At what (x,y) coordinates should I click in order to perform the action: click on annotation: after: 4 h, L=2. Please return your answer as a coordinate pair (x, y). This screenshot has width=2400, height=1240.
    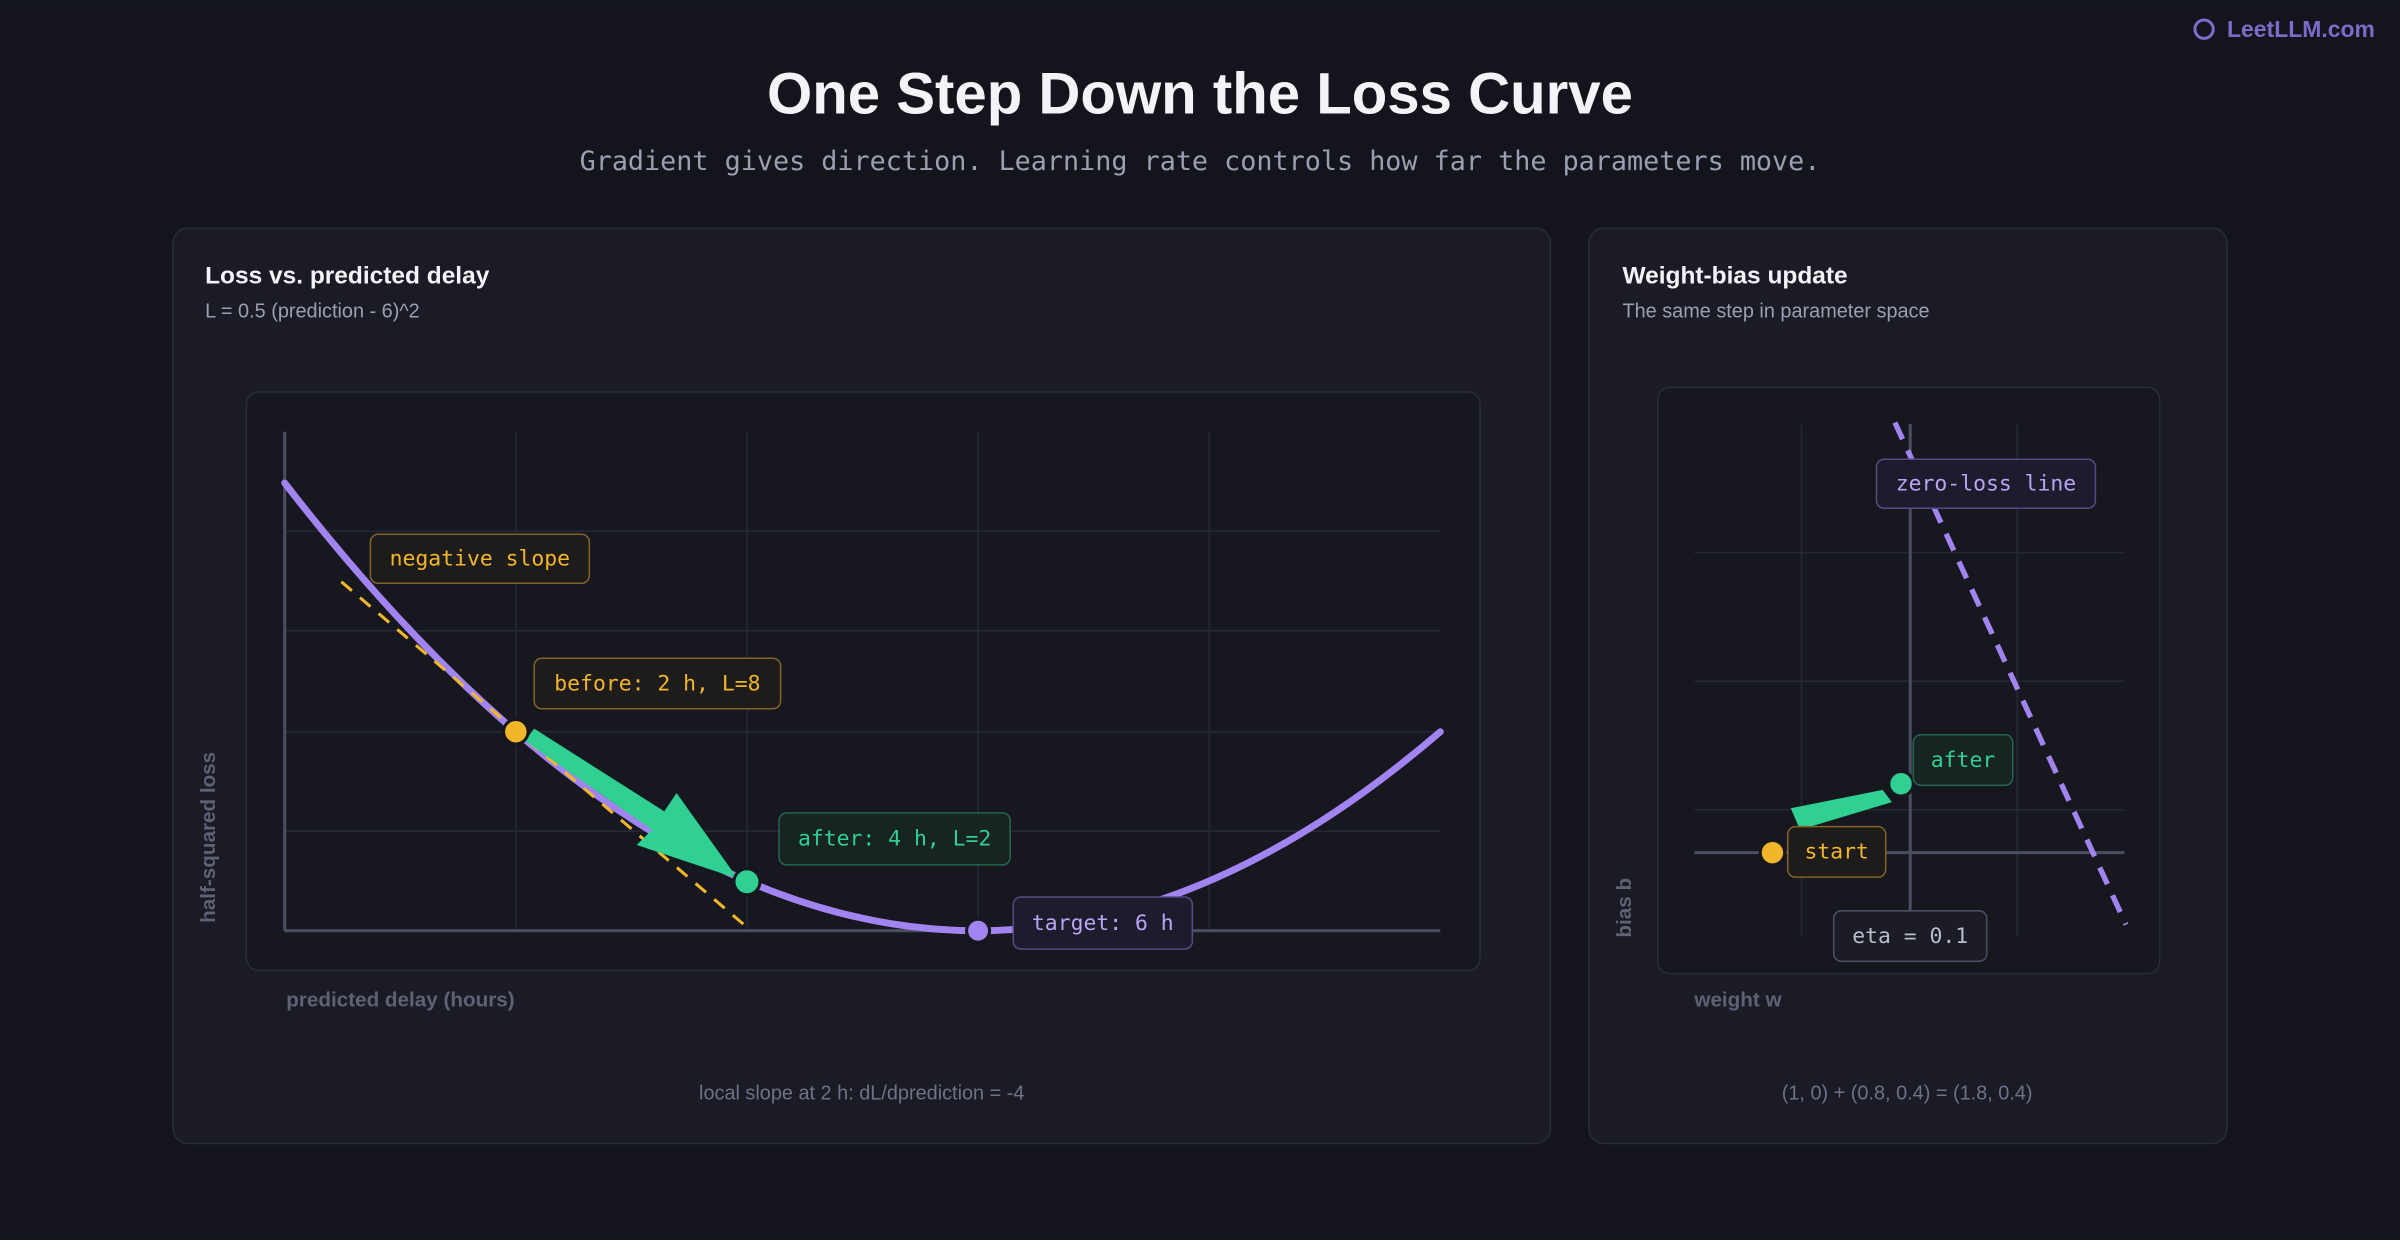
    Looking at the image, I should click on (894, 839).